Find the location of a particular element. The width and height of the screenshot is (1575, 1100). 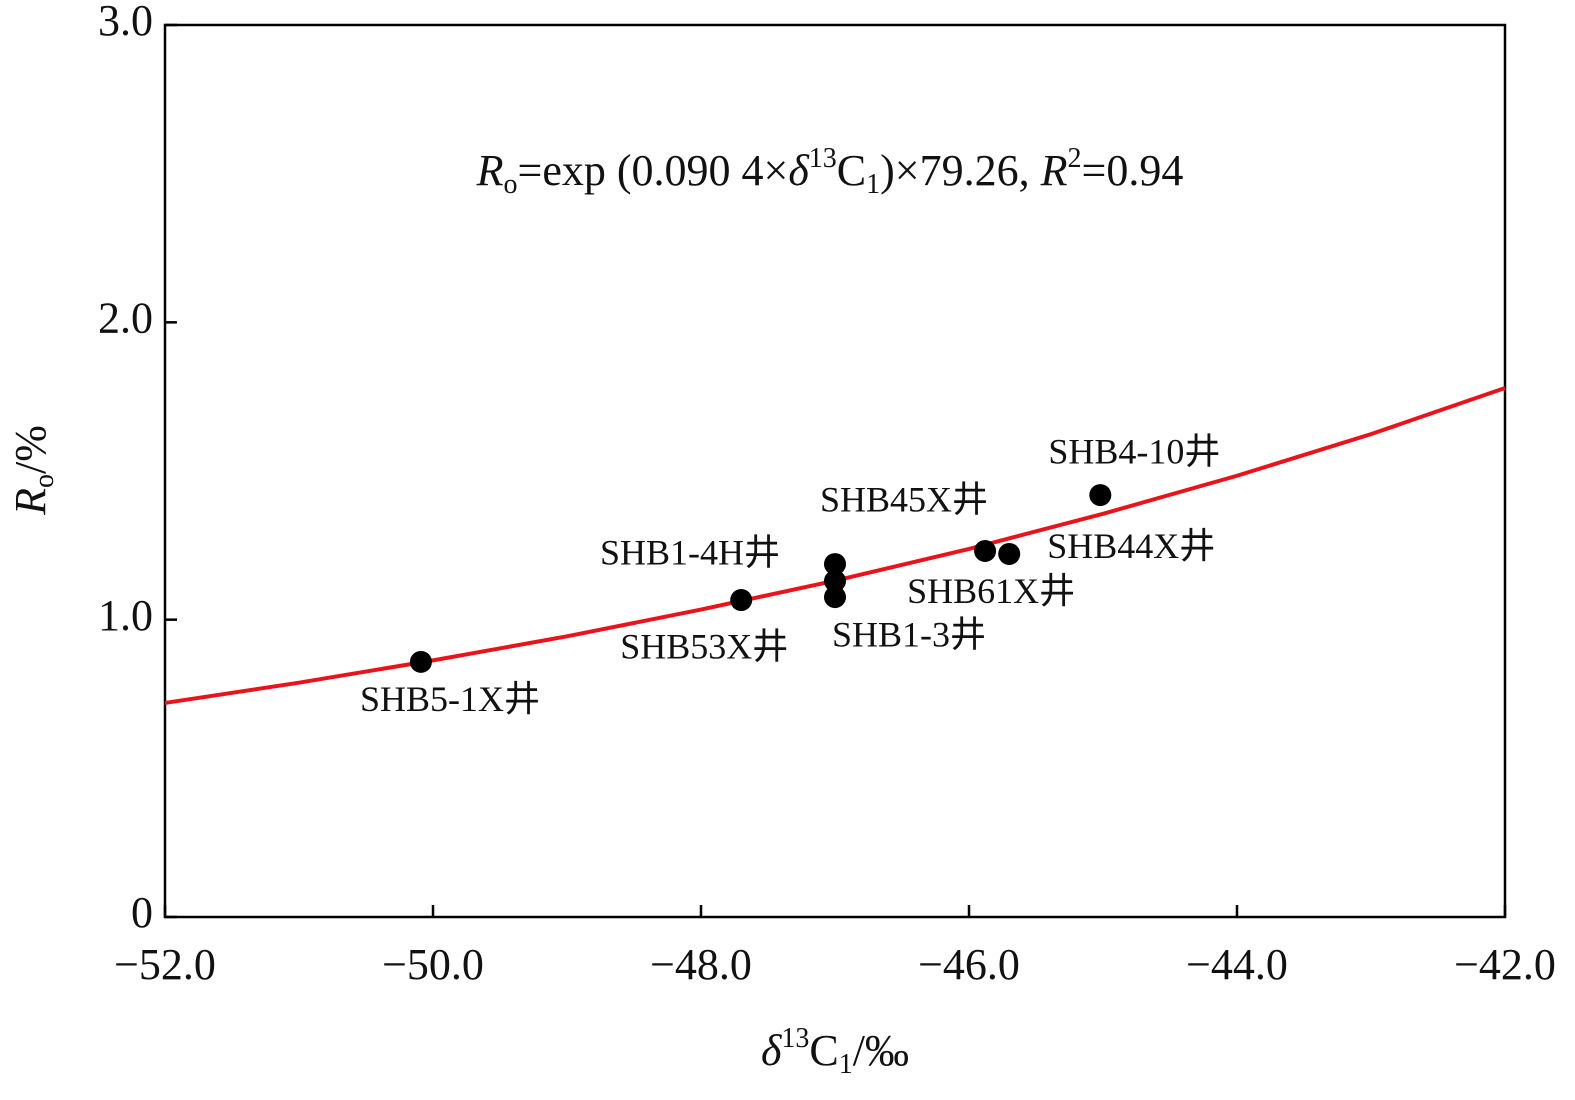

eq-part: )×79.26, is located at coordinates (960, 170).